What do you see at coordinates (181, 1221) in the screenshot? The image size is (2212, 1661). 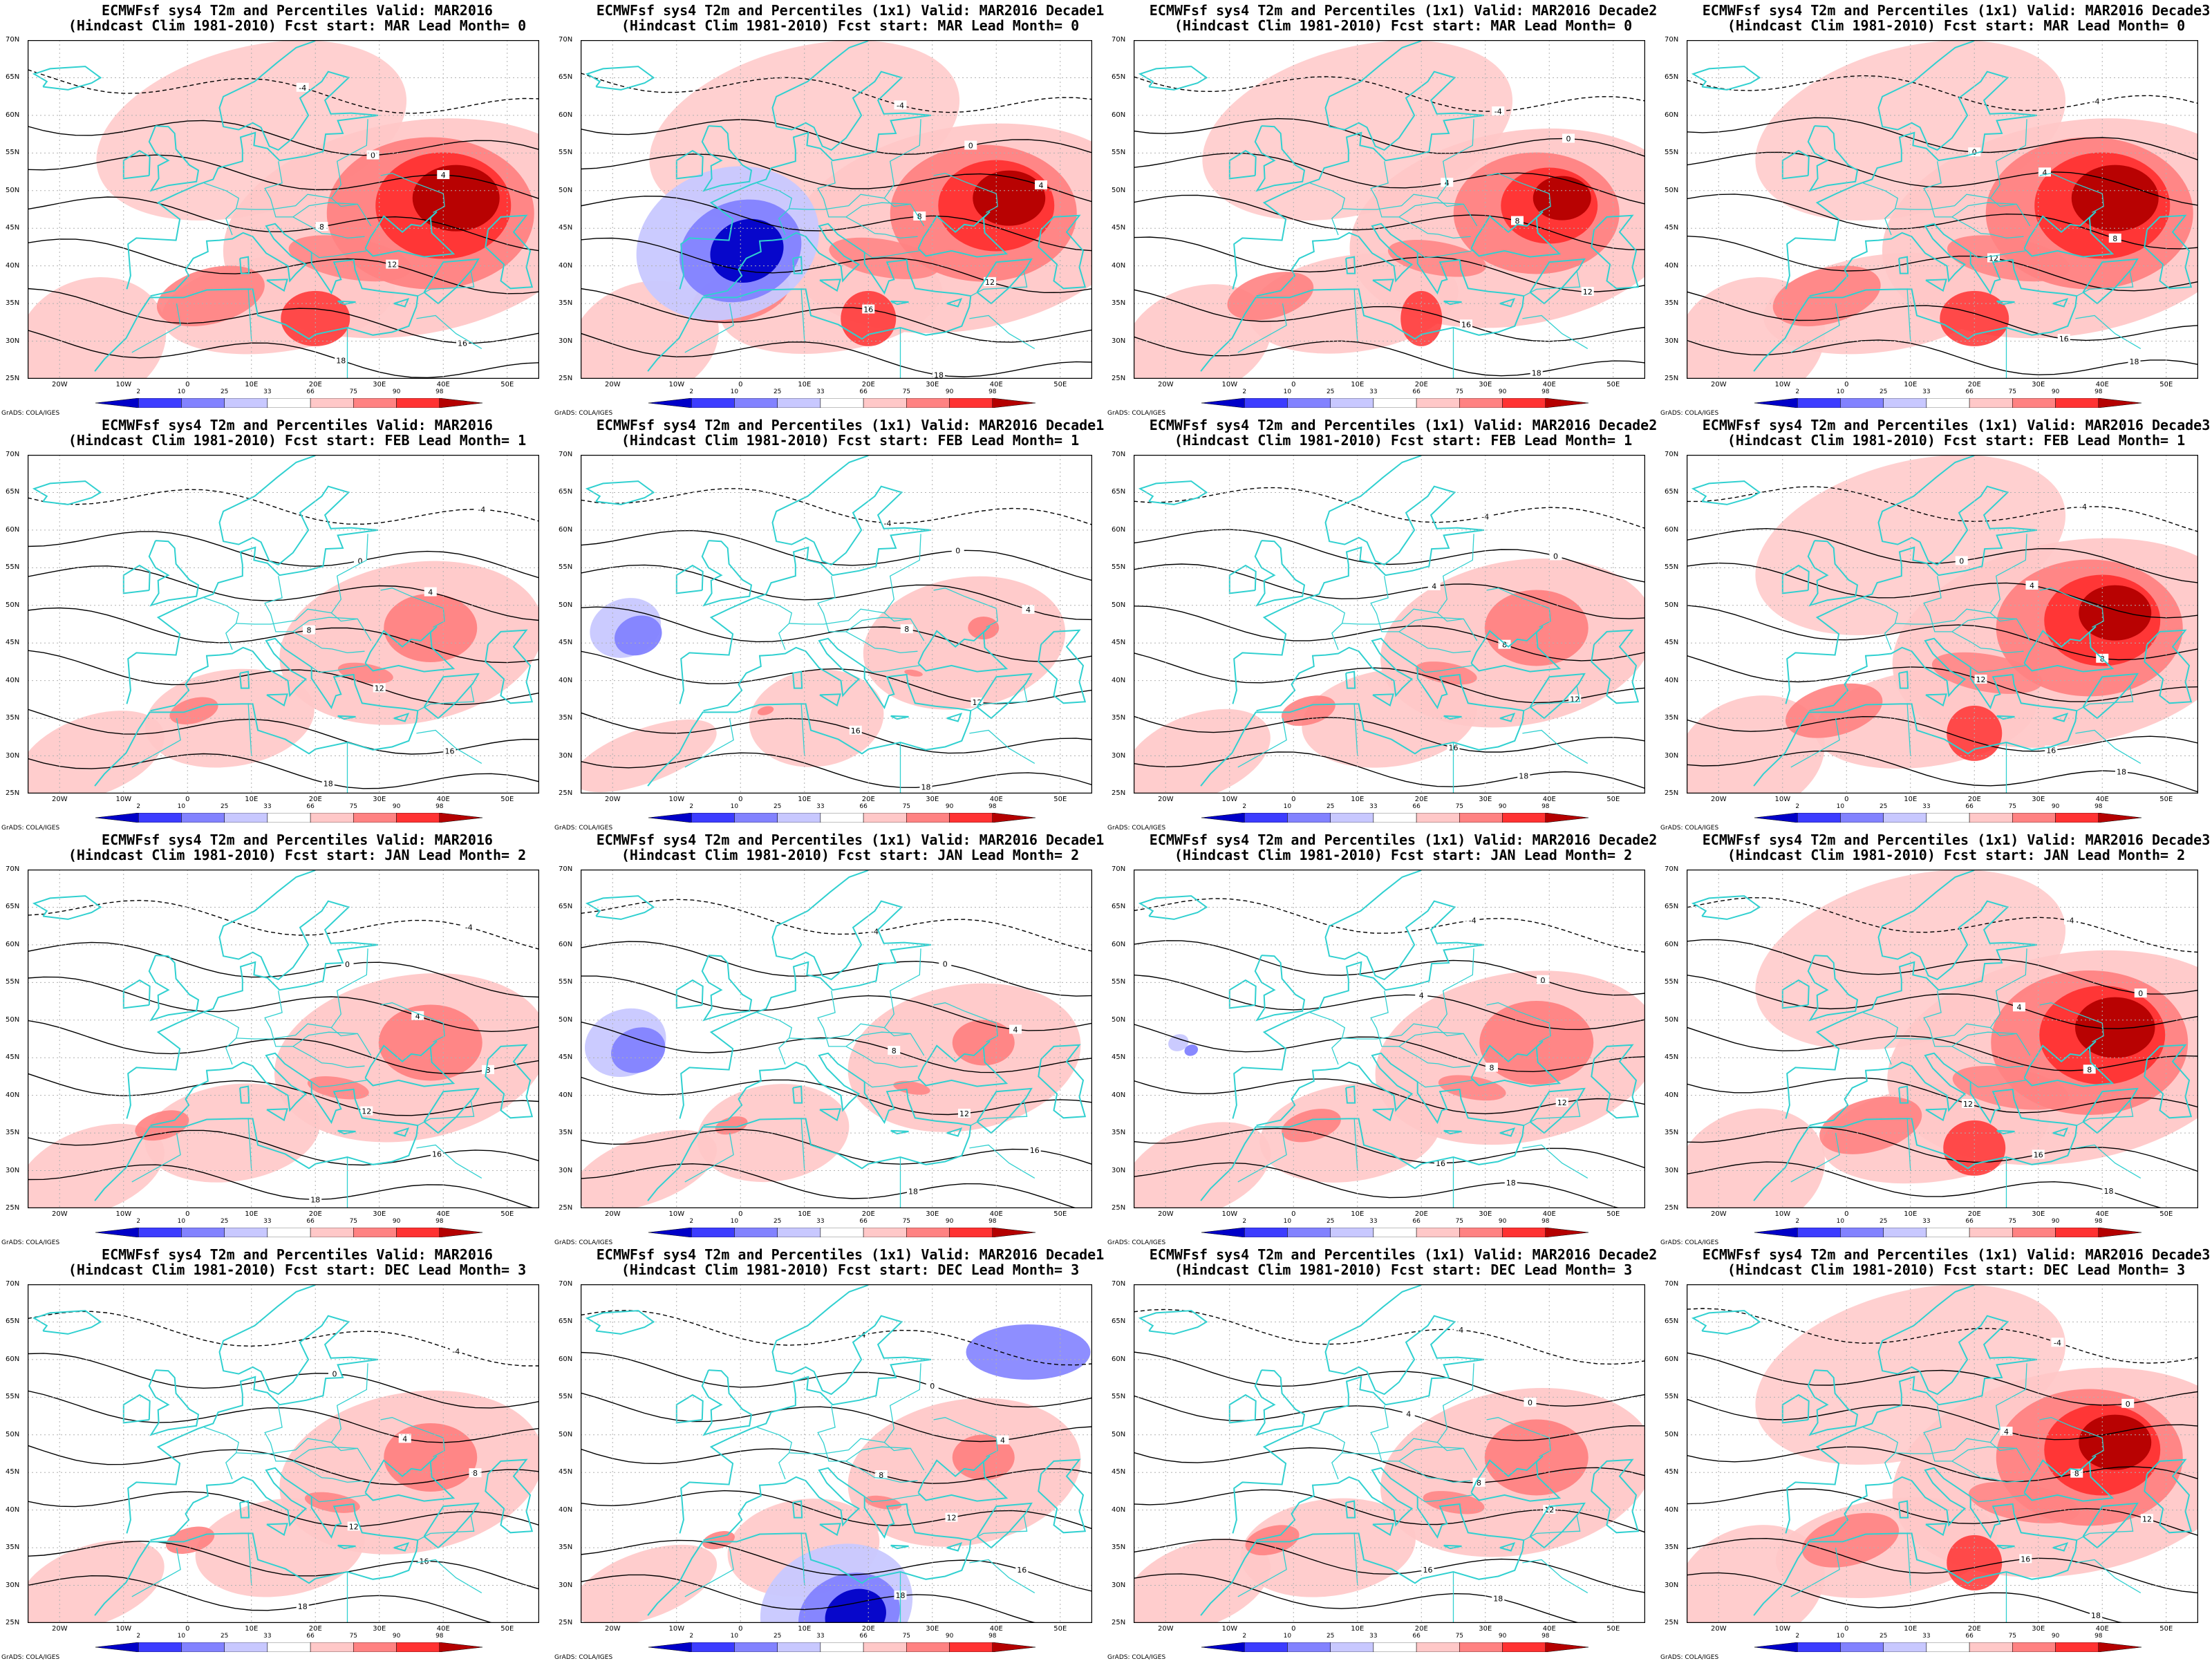 I see `colorbar-label: 10` at bounding box center [181, 1221].